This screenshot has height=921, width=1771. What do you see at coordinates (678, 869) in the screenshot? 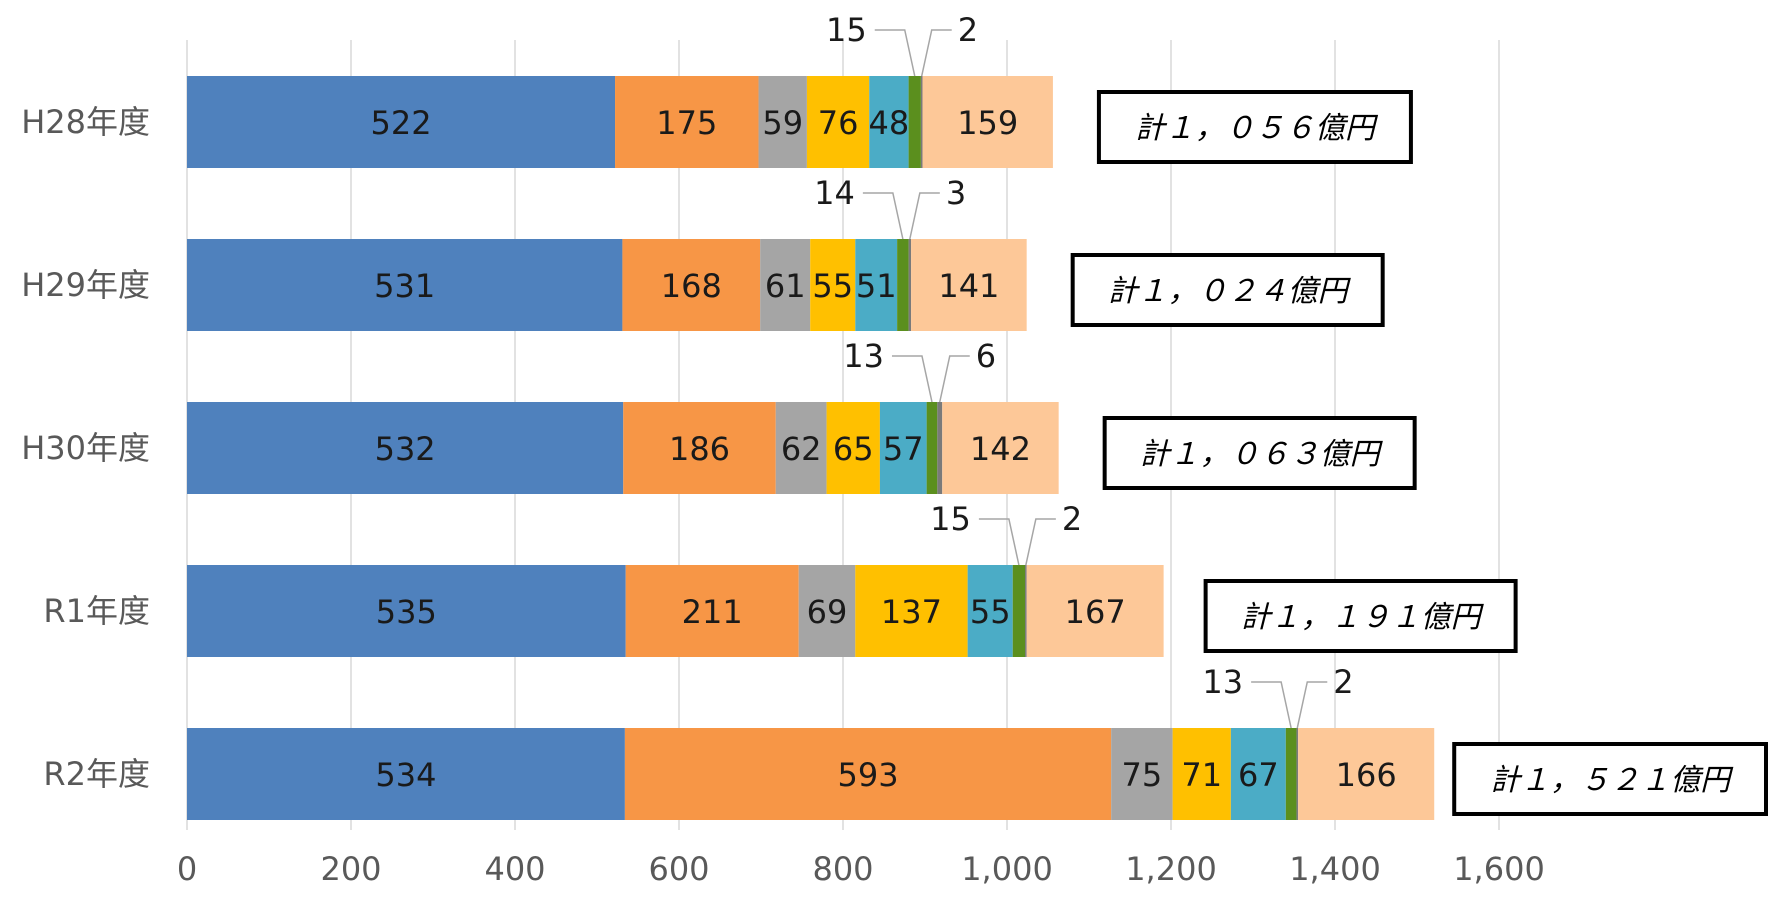
I see `x-tick-label: 600` at bounding box center [678, 869].